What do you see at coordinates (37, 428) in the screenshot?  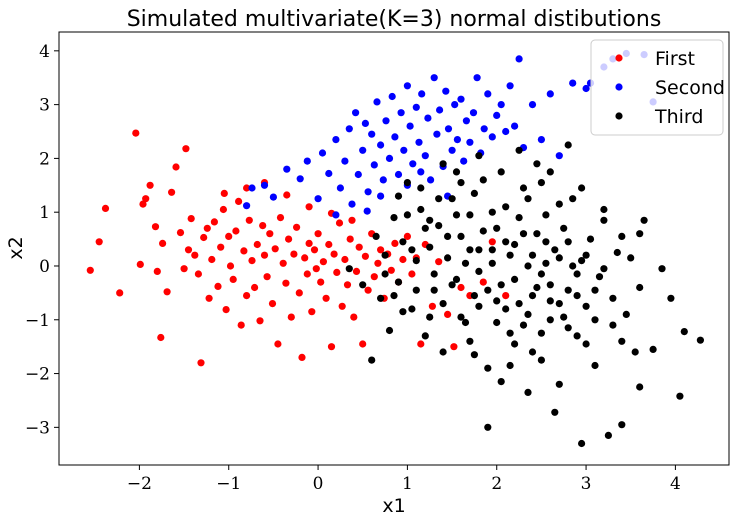 I see `y-tick-label: −3` at bounding box center [37, 428].